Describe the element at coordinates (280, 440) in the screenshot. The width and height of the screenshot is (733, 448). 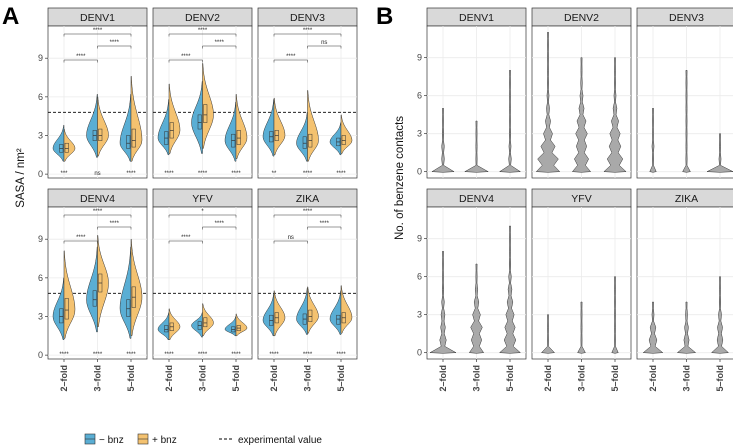
I see `legend-label-experimental: experimental value` at that location.